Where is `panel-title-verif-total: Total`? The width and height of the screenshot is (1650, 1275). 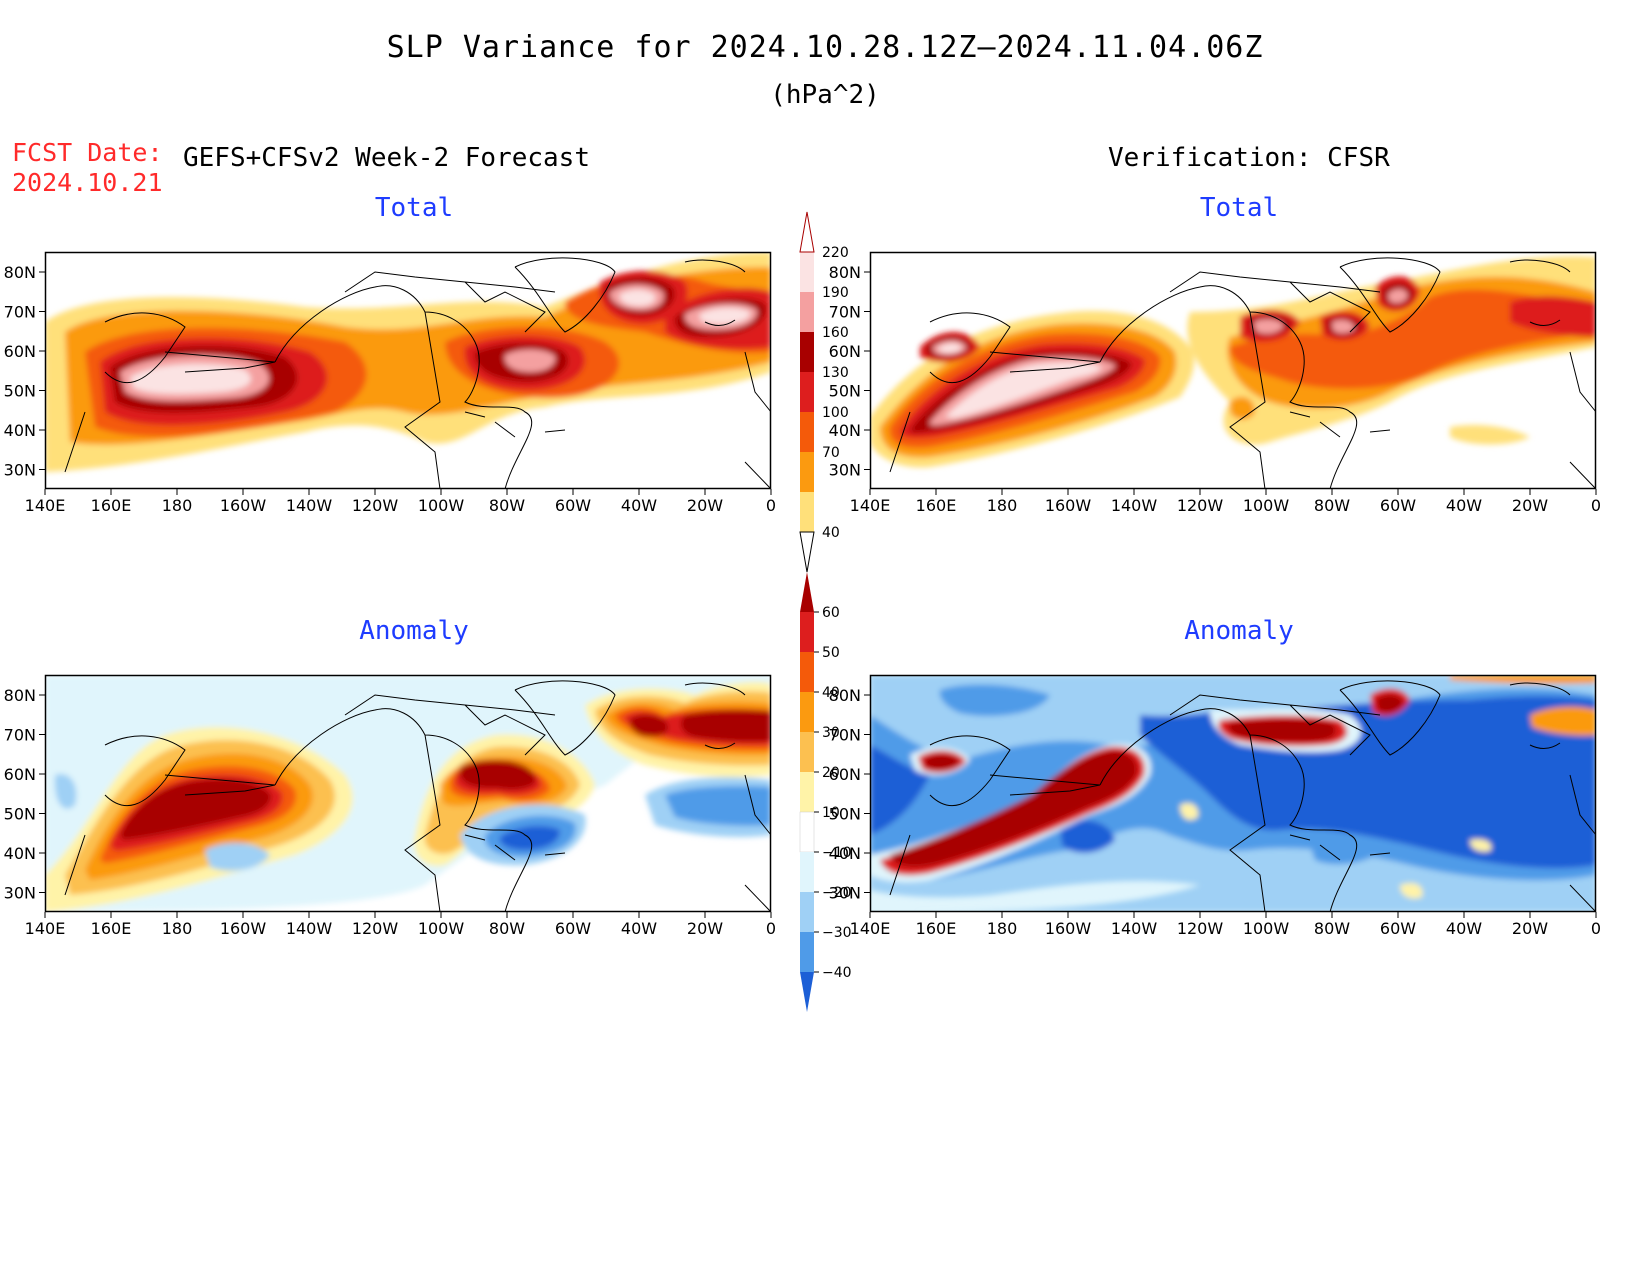
panel-title-verif-total: Total is located at coordinates (1239, 208).